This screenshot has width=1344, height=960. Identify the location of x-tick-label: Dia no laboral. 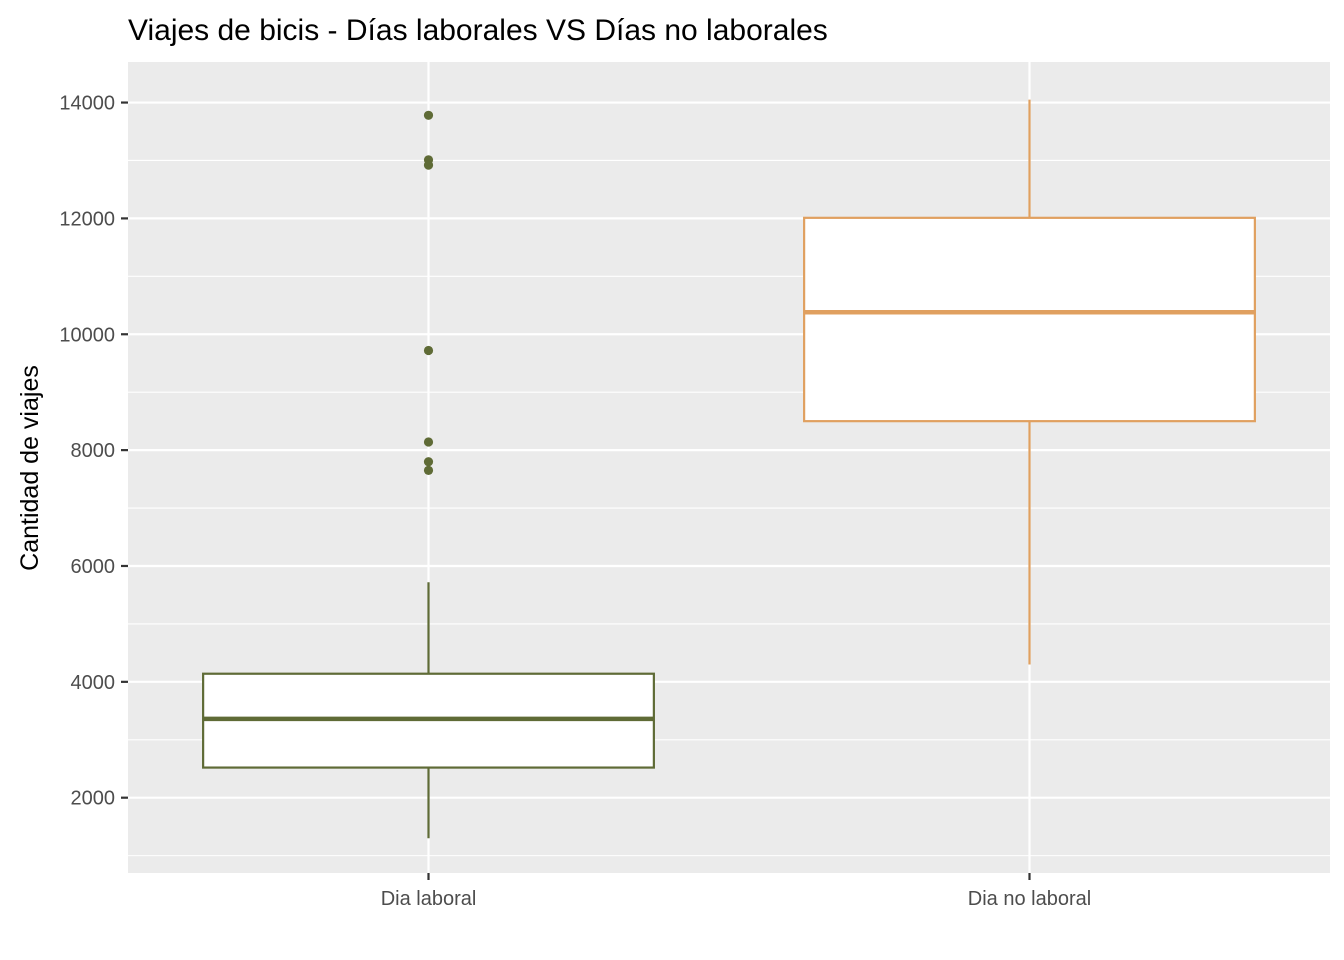
(1029, 899).